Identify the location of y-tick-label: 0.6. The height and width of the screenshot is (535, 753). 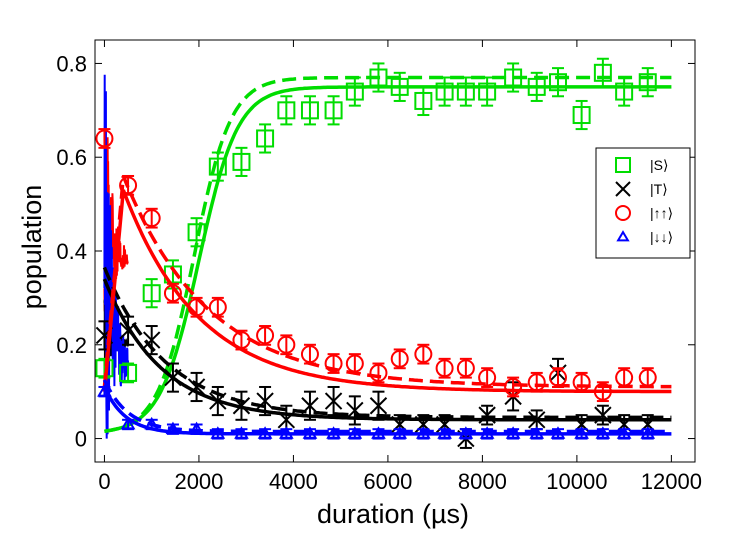
(71, 157).